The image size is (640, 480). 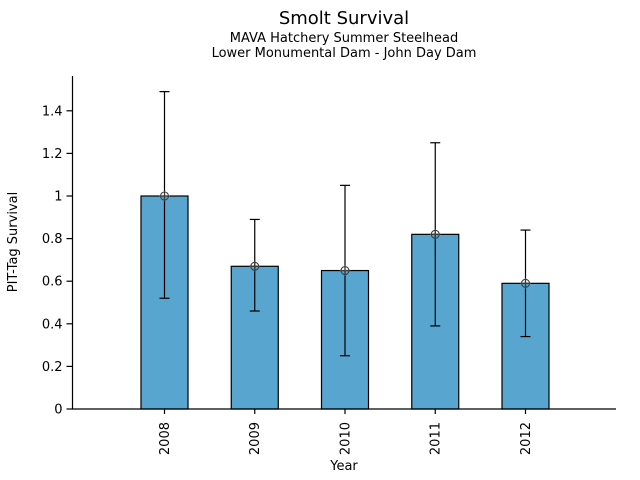 What do you see at coordinates (52, 282) in the screenshot?
I see `y-tick-label: 0.6` at bounding box center [52, 282].